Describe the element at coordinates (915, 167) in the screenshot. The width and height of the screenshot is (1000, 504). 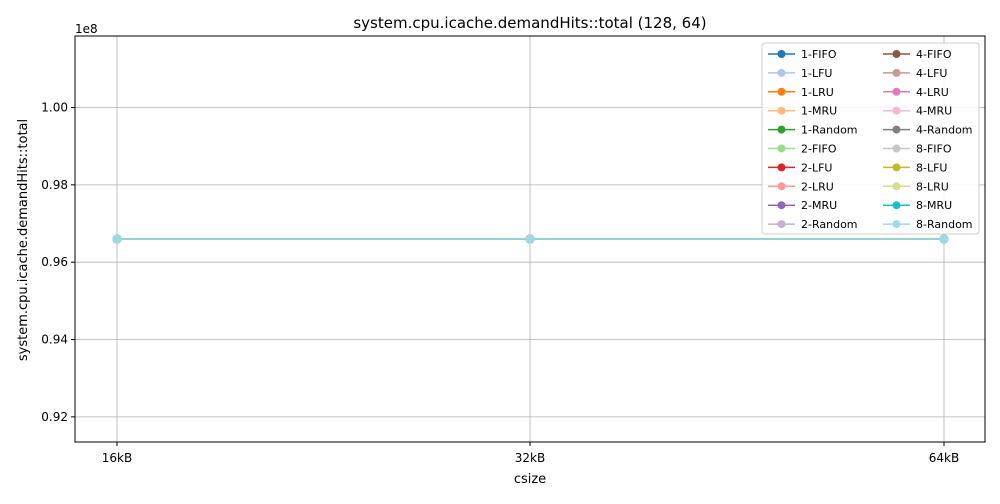
I see `legend-item: 8-LFU` at that location.